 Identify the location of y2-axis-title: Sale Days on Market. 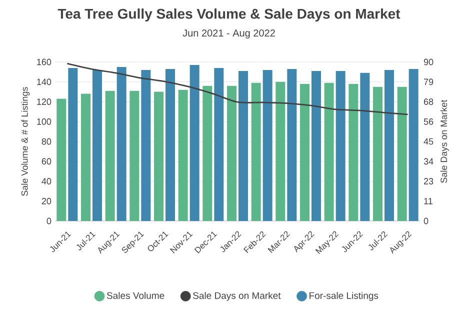
(444, 141).